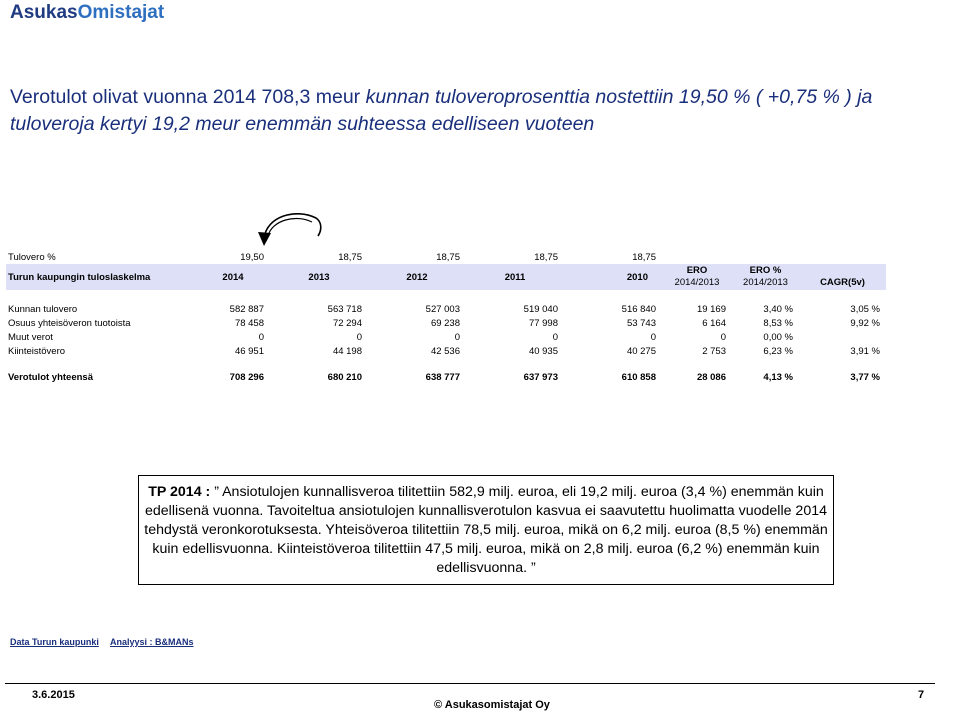 This screenshot has width=960, height=713. I want to click on ero-header: ERO 2014/2013, so click(697, 277).